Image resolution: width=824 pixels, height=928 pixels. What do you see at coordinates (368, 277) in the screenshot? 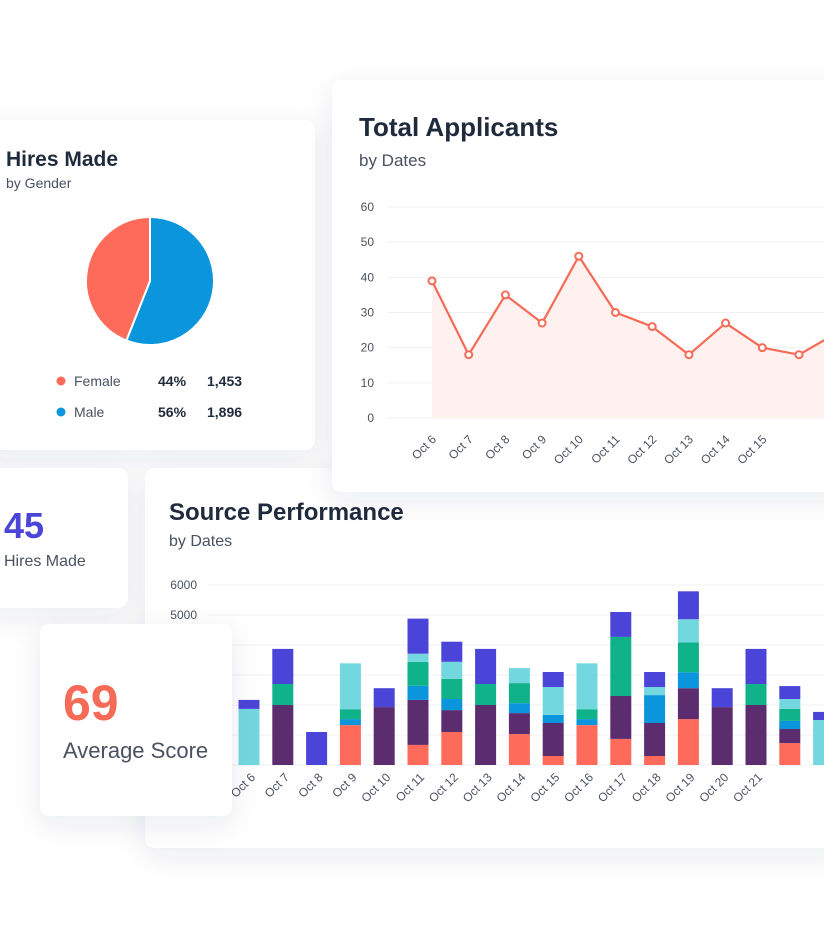
I see `y-tick-label: 40` at bounding box center [368, 277].